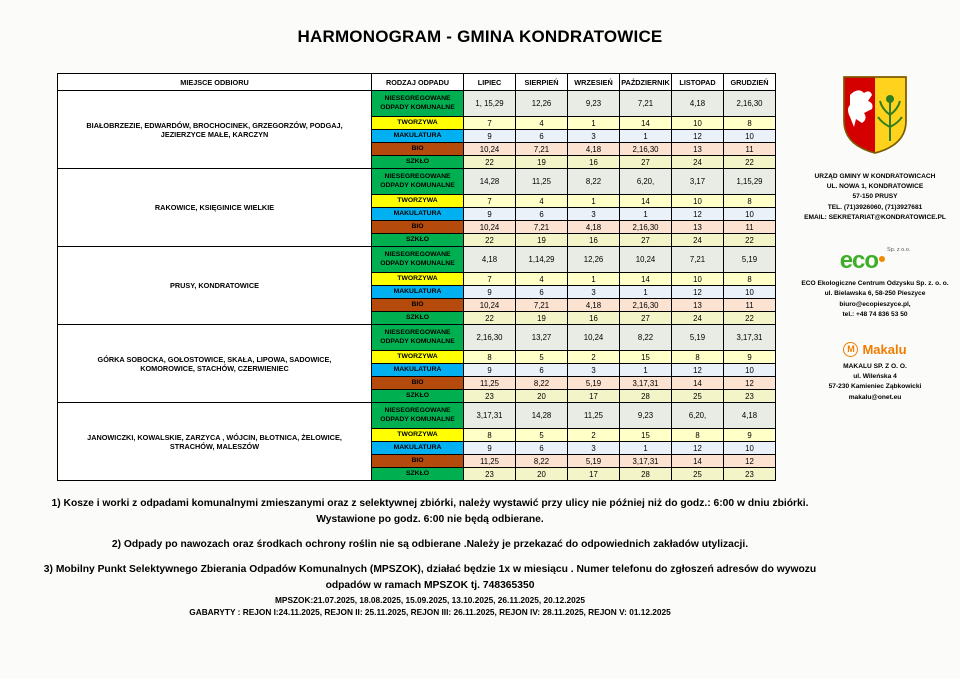 The width and height of the screenshot is (960, 679). I want to click on collection-dates-cell: 9,23, so click(593, 103).